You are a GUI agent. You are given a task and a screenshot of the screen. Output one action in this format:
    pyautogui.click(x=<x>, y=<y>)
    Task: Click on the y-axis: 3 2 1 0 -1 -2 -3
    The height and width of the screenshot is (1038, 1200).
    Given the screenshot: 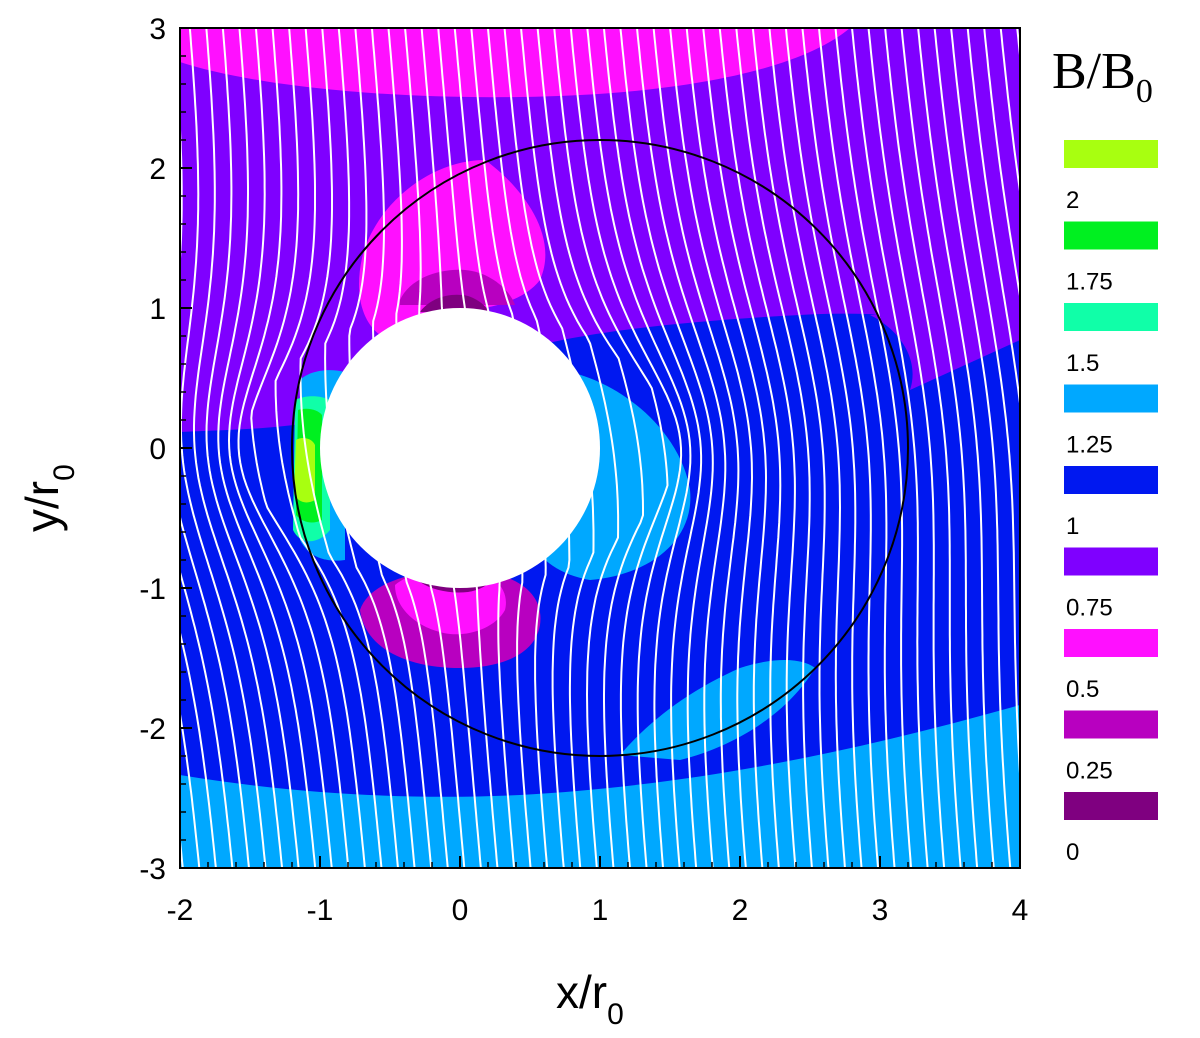 What is the action you would take?
    pyautogui.click(x=165, y=449)
    